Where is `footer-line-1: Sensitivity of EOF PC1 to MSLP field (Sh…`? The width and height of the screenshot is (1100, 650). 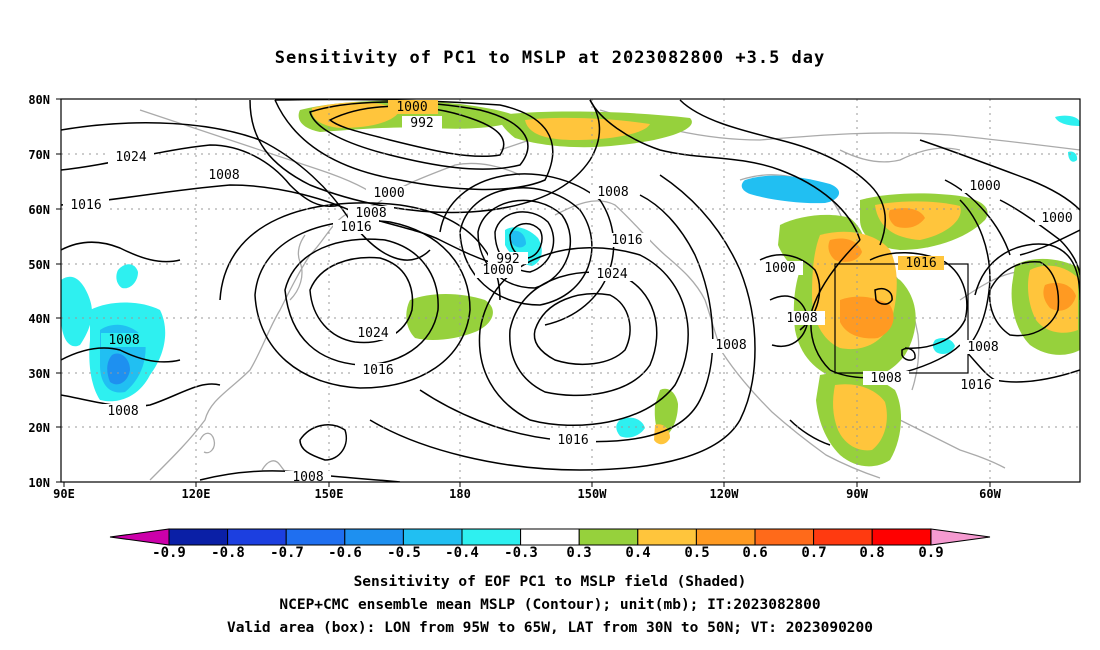 footer-line-1: Sensitivity of EOF PC1 to MSLP field (Sh… is located at coordinates (550, 582).